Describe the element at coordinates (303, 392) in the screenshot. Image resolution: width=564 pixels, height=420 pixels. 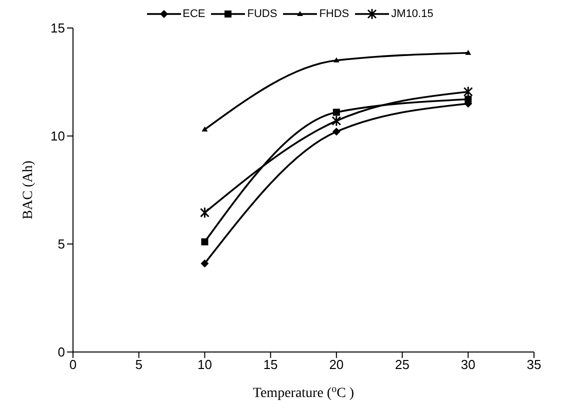
I see `x-axis-title: Temperature ($^{o}$C )` at that location.